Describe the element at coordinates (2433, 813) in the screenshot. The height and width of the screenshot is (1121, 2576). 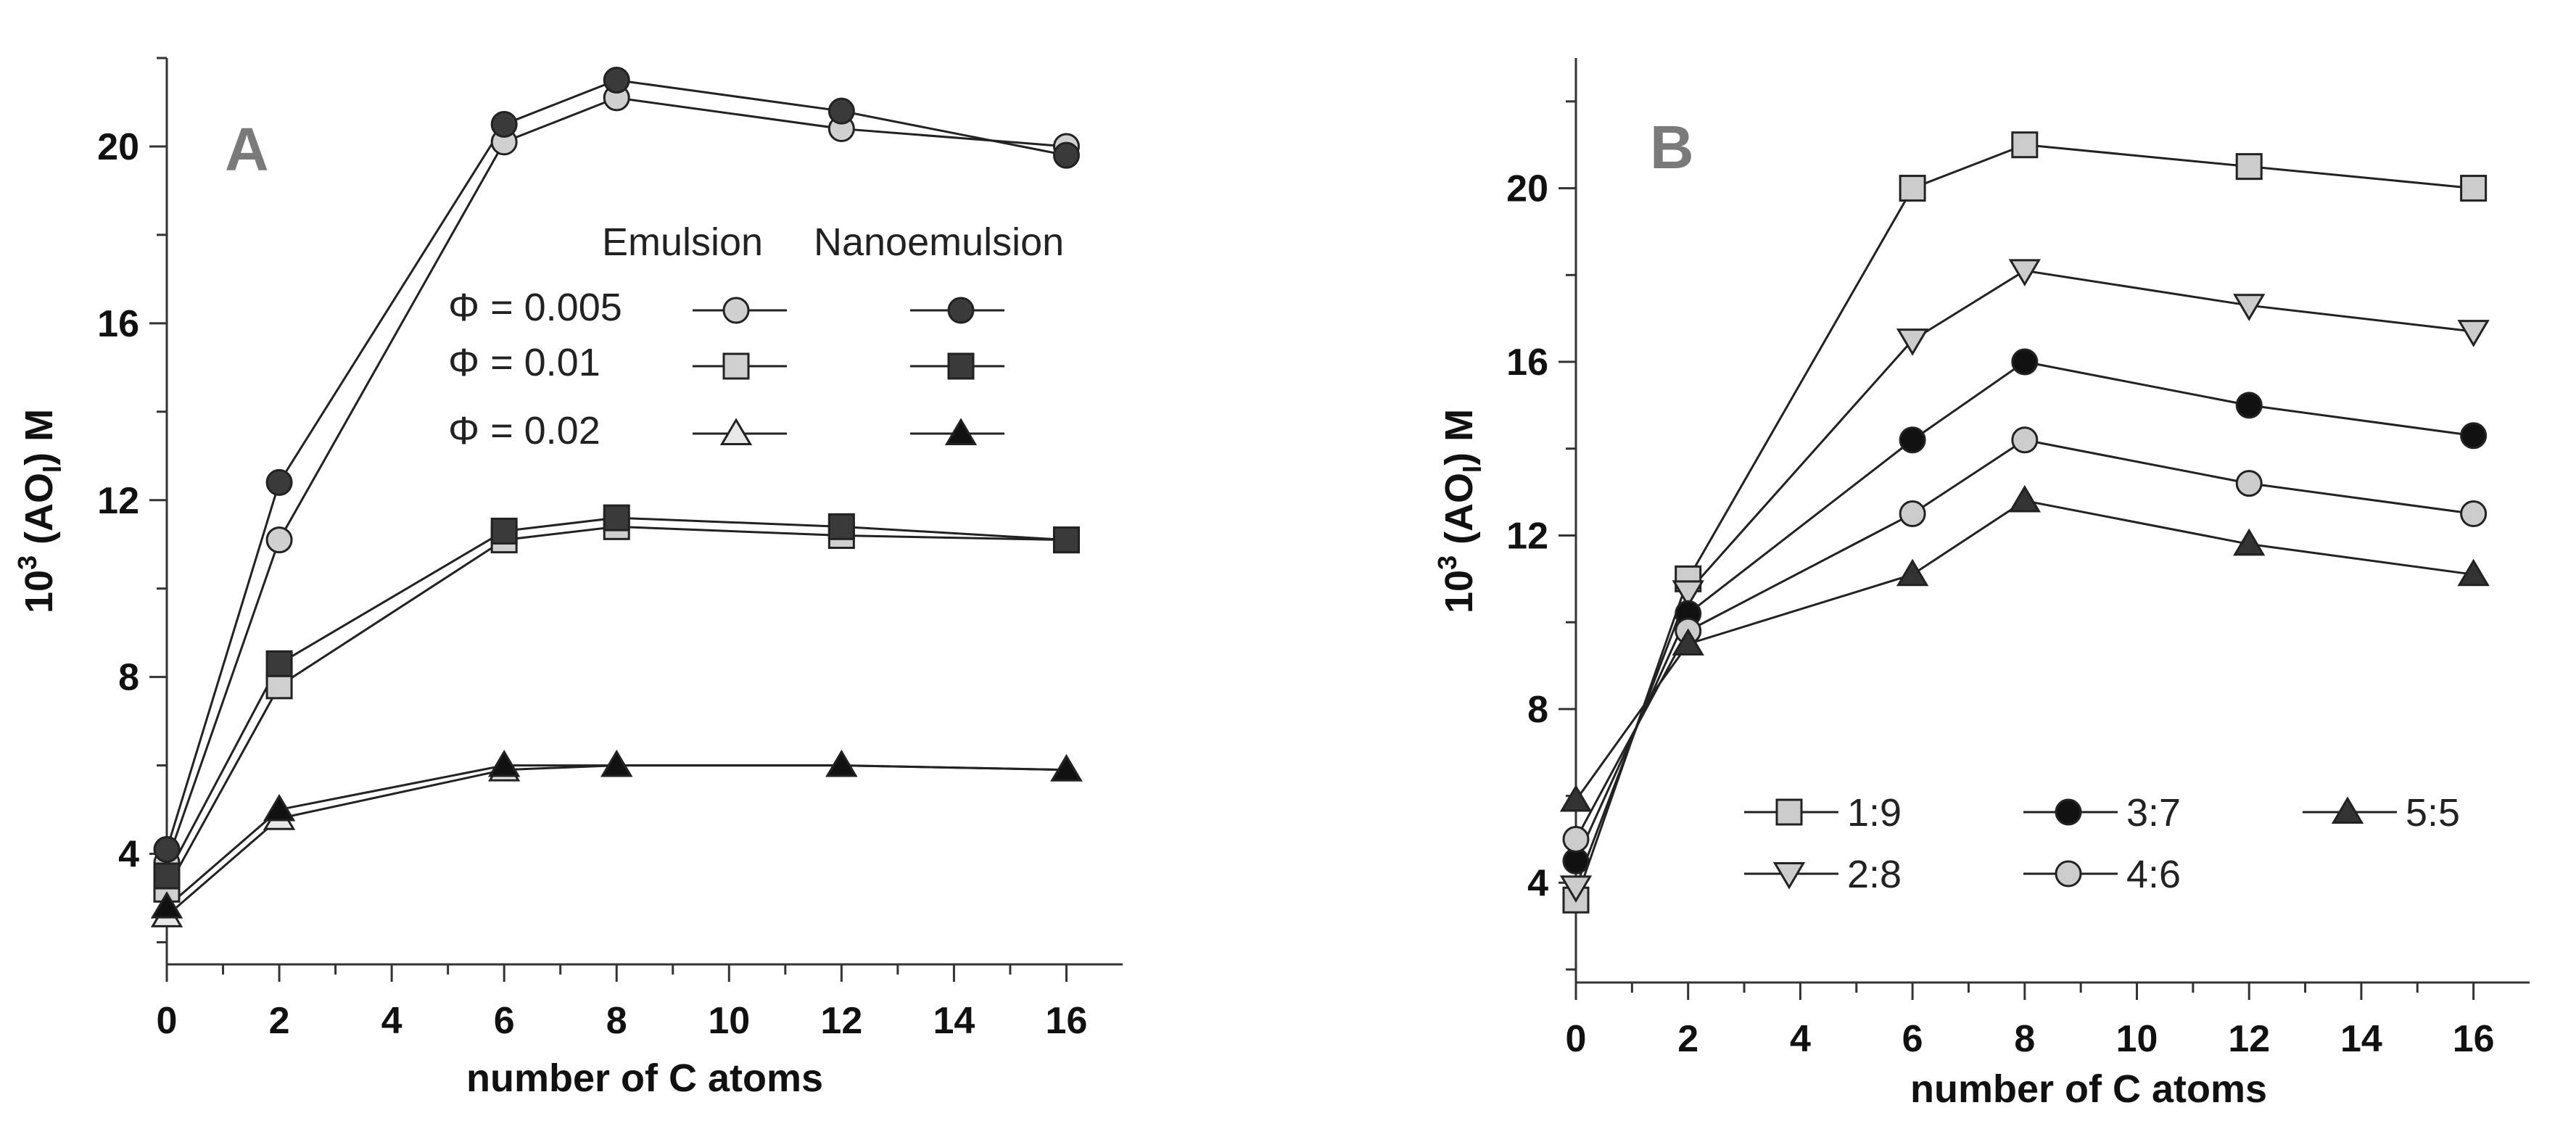
I see `legend-label: 5:5` at that location.